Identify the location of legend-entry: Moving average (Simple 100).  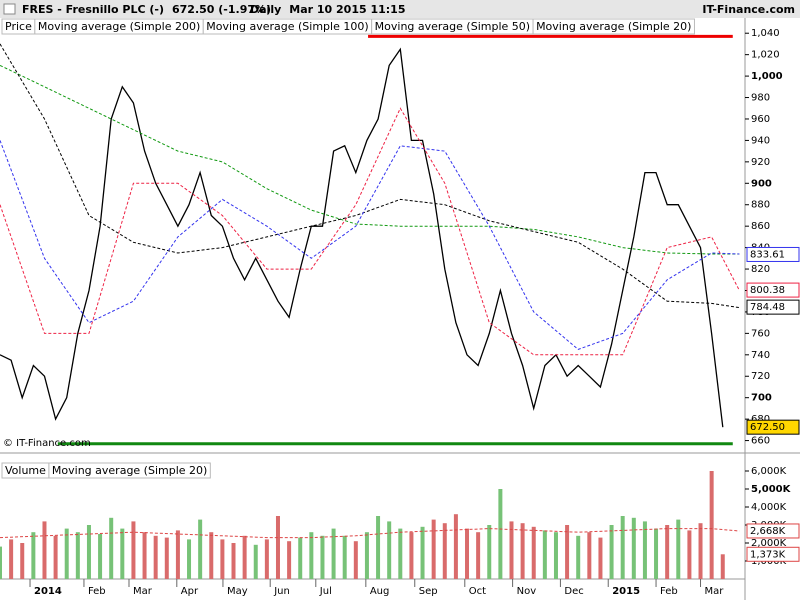
(287, 26).